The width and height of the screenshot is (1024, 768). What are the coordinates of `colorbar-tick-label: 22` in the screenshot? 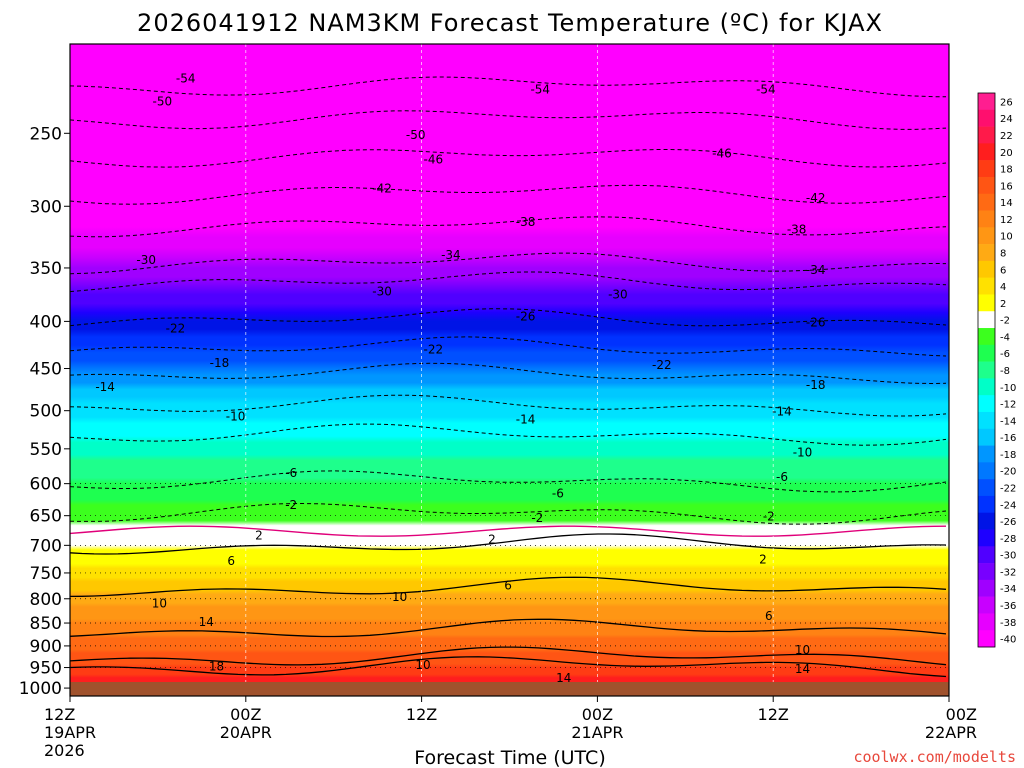 It's located at (1006, 136).